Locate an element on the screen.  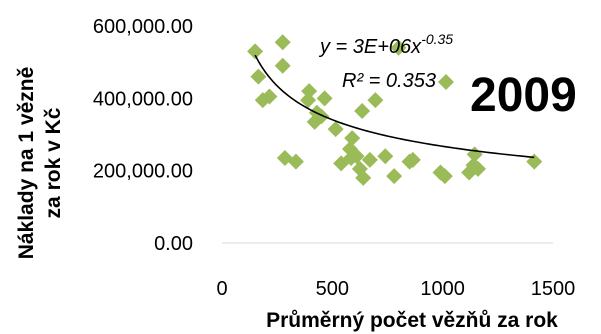
x-tick-label: 1500 is located at coordinates (553, 289).